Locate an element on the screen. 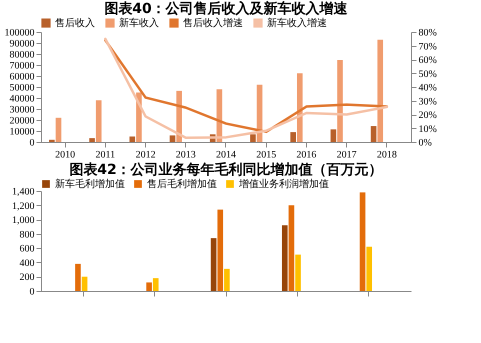  x-tick-label: 2016 is located at coordinates (306, 155).